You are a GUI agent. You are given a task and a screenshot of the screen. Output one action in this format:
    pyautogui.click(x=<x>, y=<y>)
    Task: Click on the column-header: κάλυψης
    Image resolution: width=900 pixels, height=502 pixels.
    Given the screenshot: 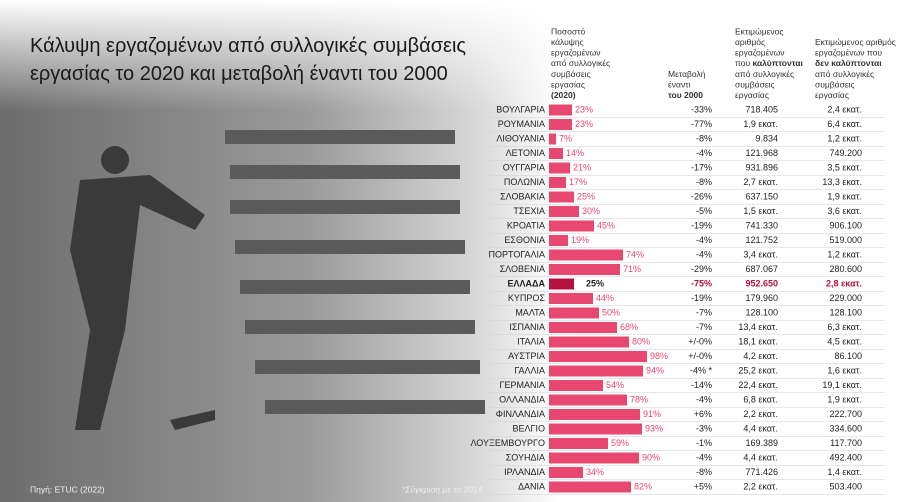 What is the action you would take?
    pyautogui.click(x=567, y=42)
    